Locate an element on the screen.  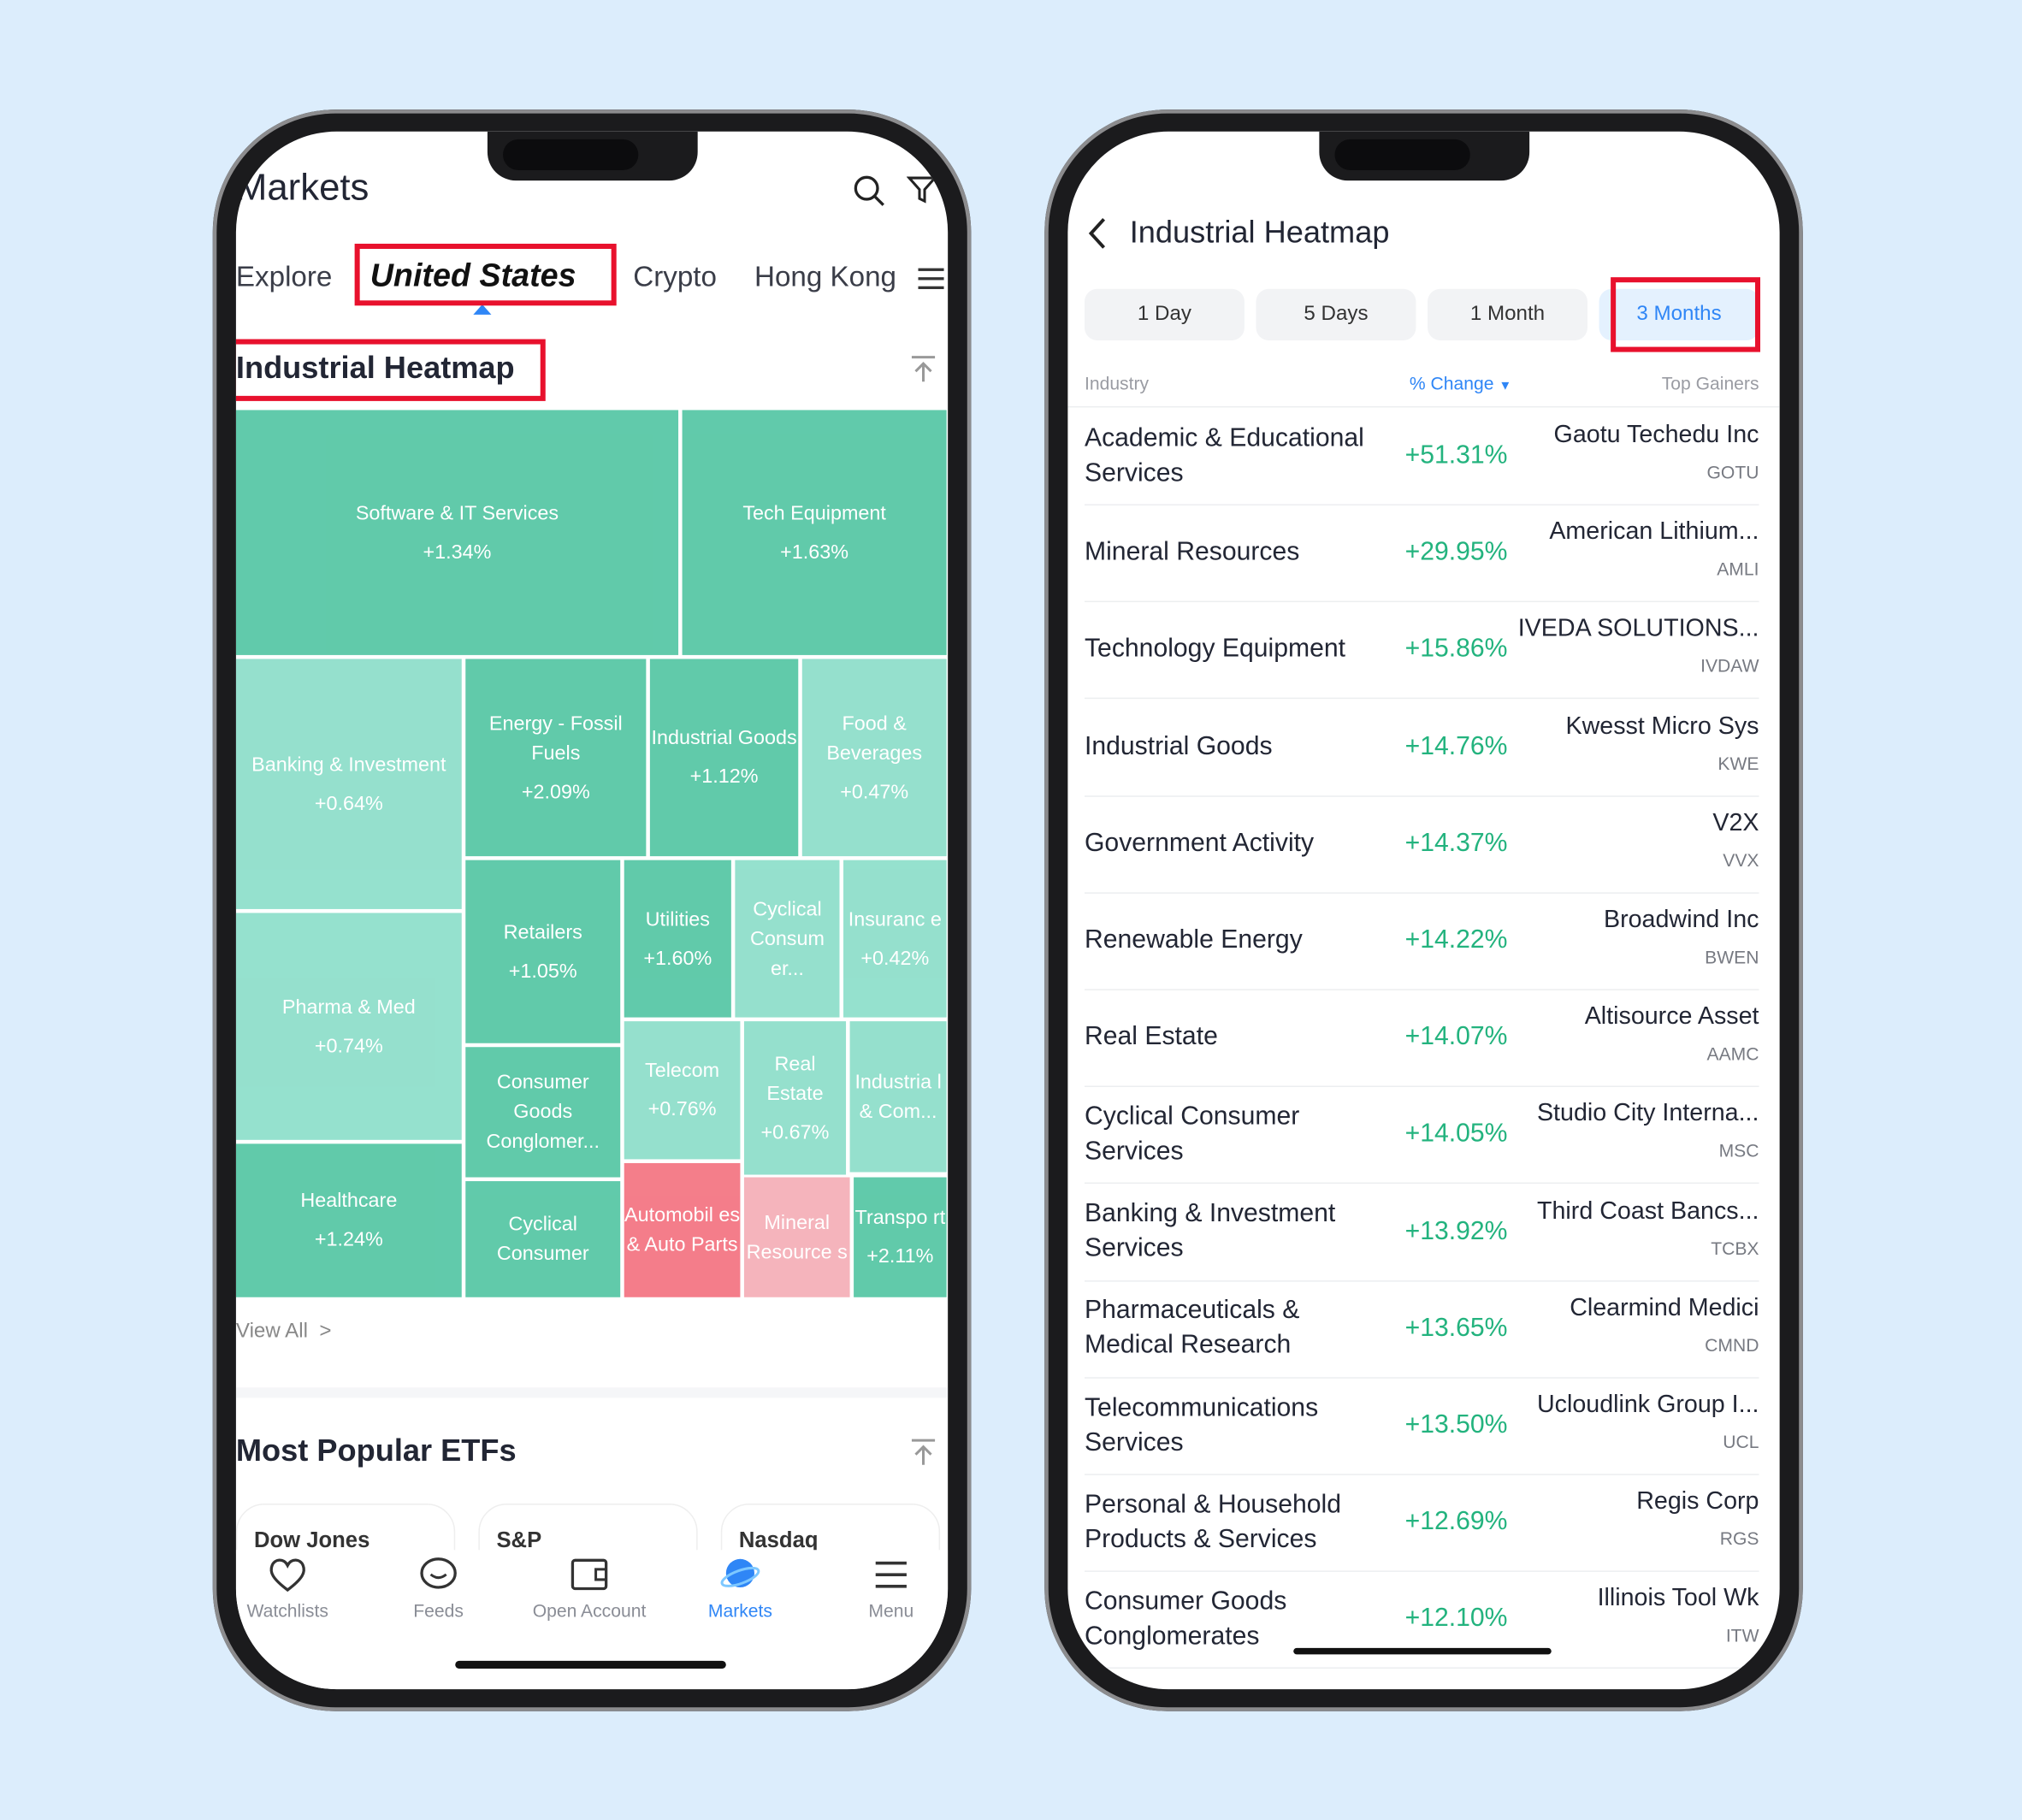
column-change: % Change ▼ is located at coordinates (1460, 383).